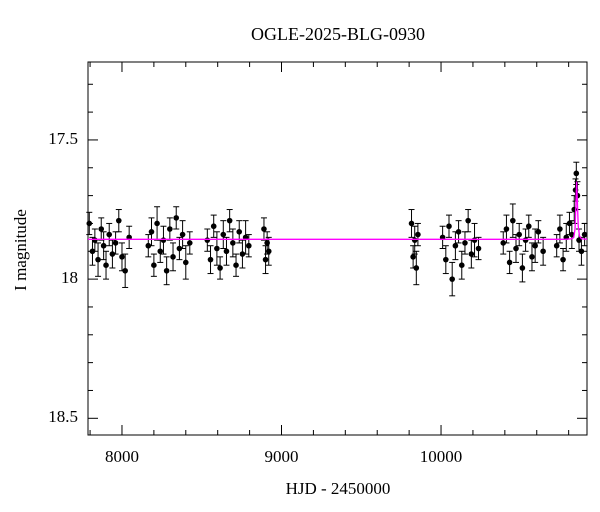 Image resolution: width=600 pixels, height=512 pixels. What do you see at coordinates (20, 250) in the screenshot?
I see `y-axis-label: I magnitude` at bounding box center [20, 250].